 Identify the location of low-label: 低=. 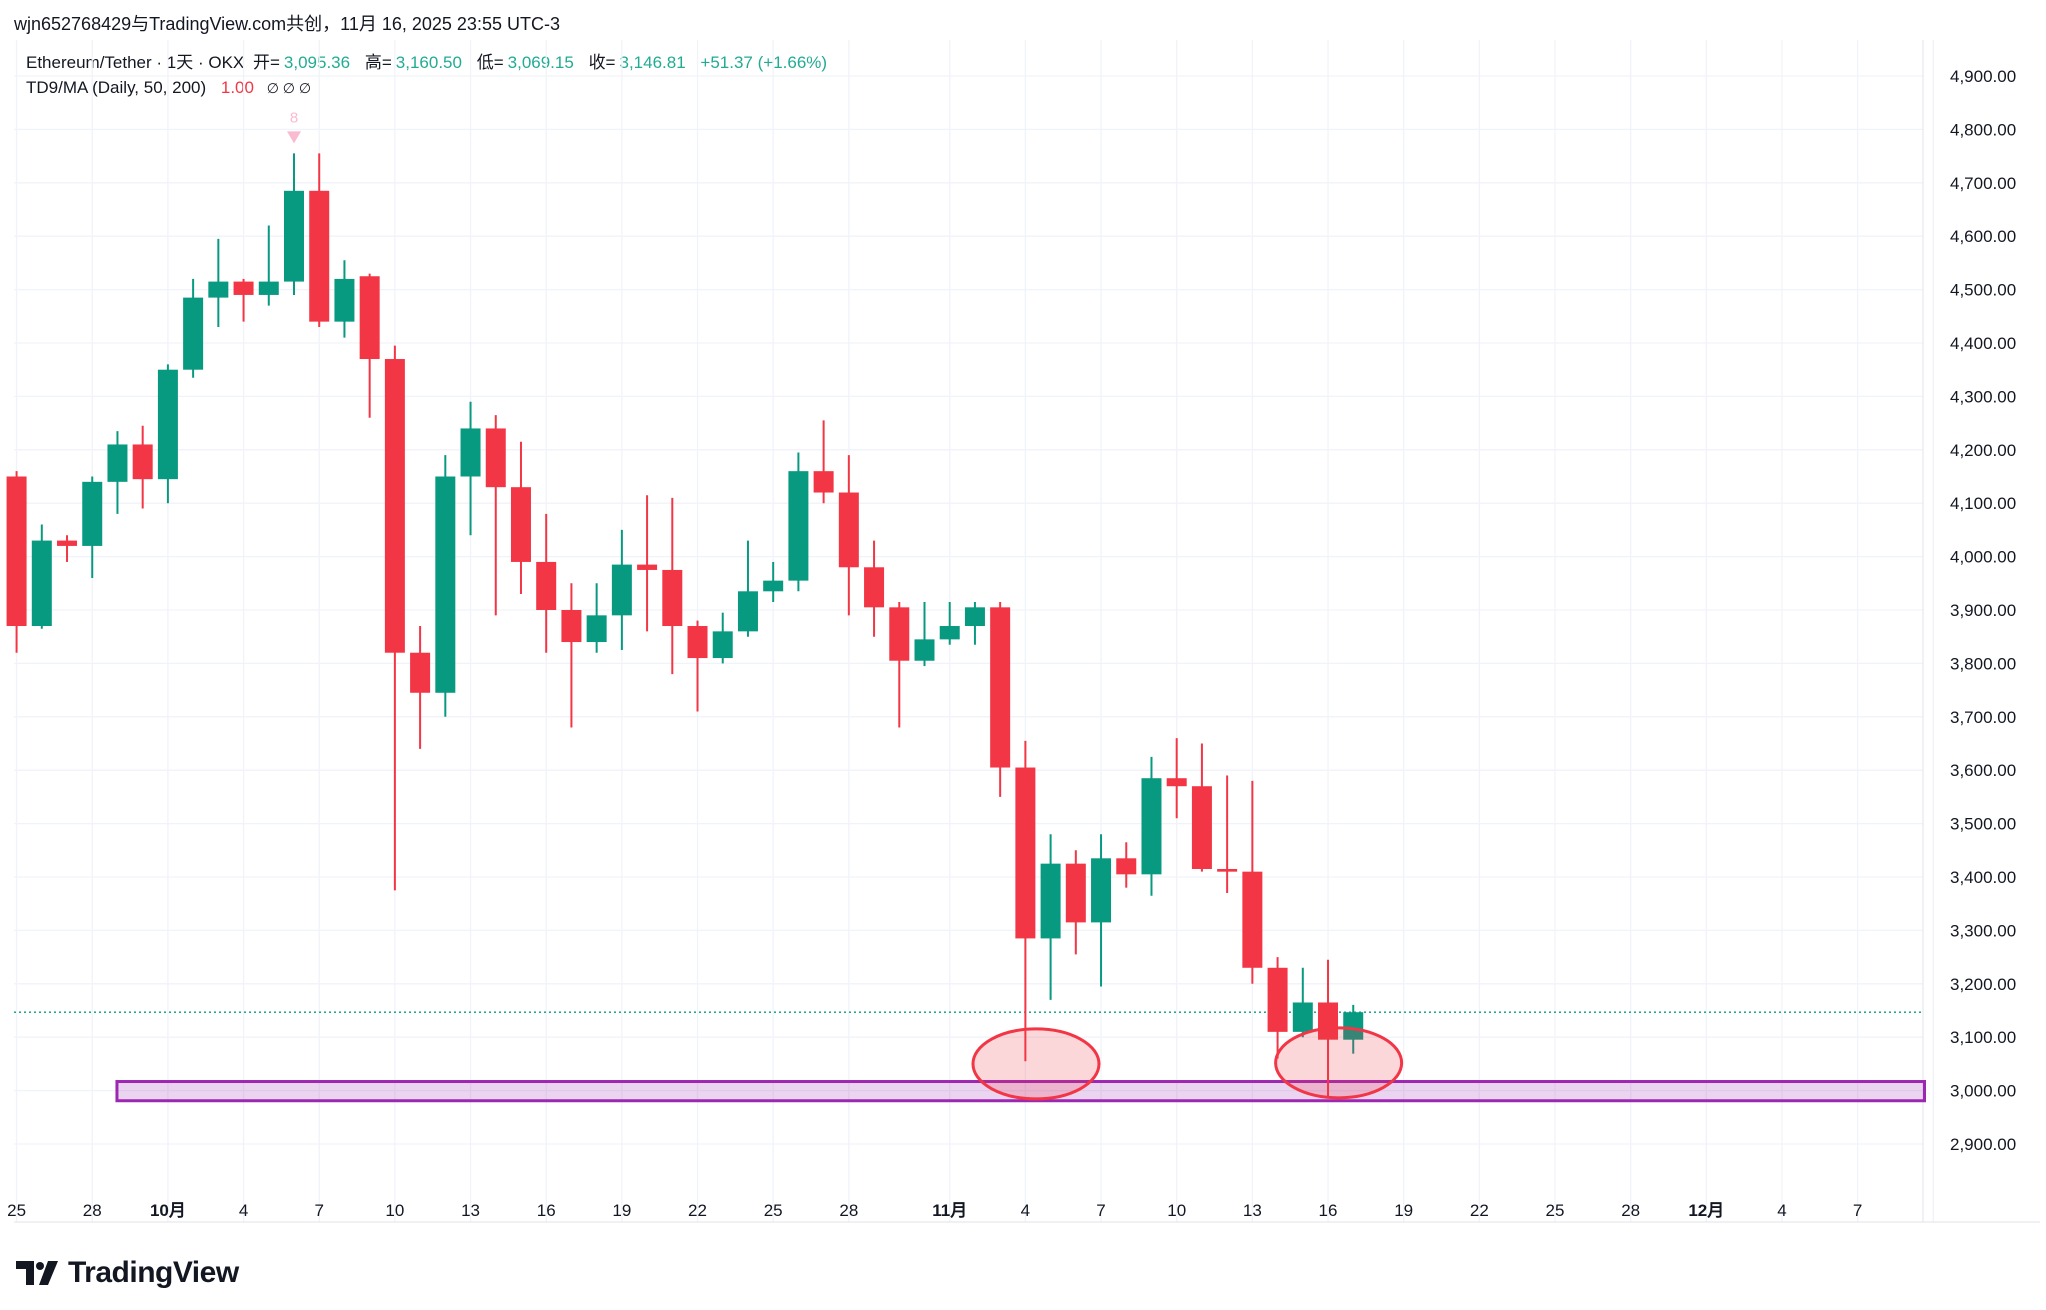
(490, 62).